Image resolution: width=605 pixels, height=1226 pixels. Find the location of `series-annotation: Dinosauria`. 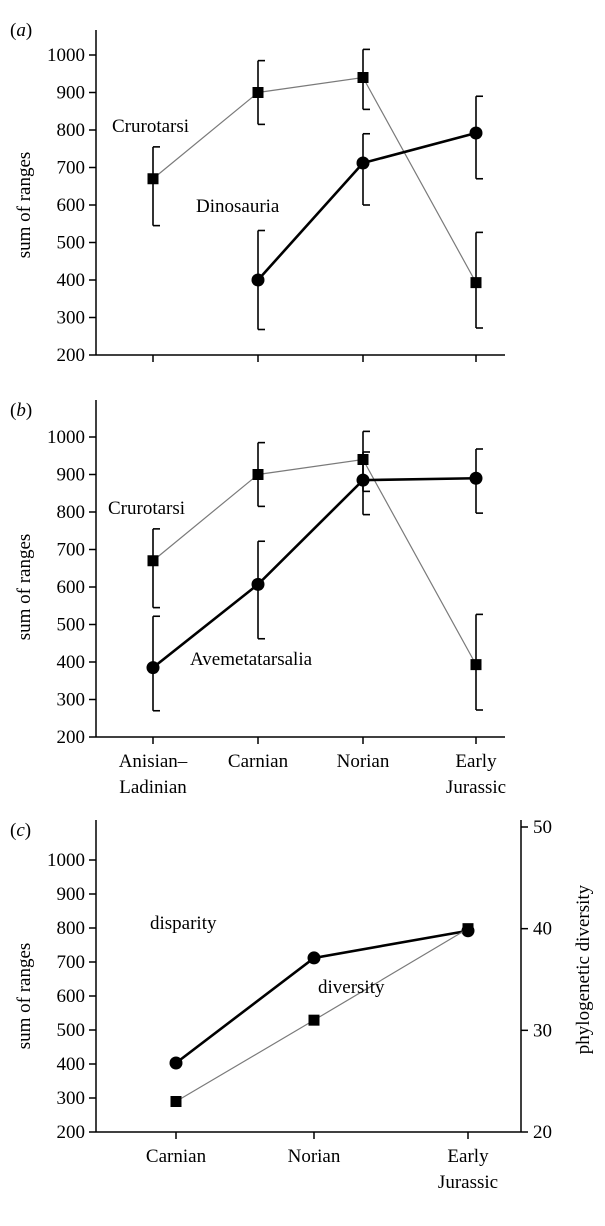

series-annotation: Dinosauria is located at coordinates (238, 206).